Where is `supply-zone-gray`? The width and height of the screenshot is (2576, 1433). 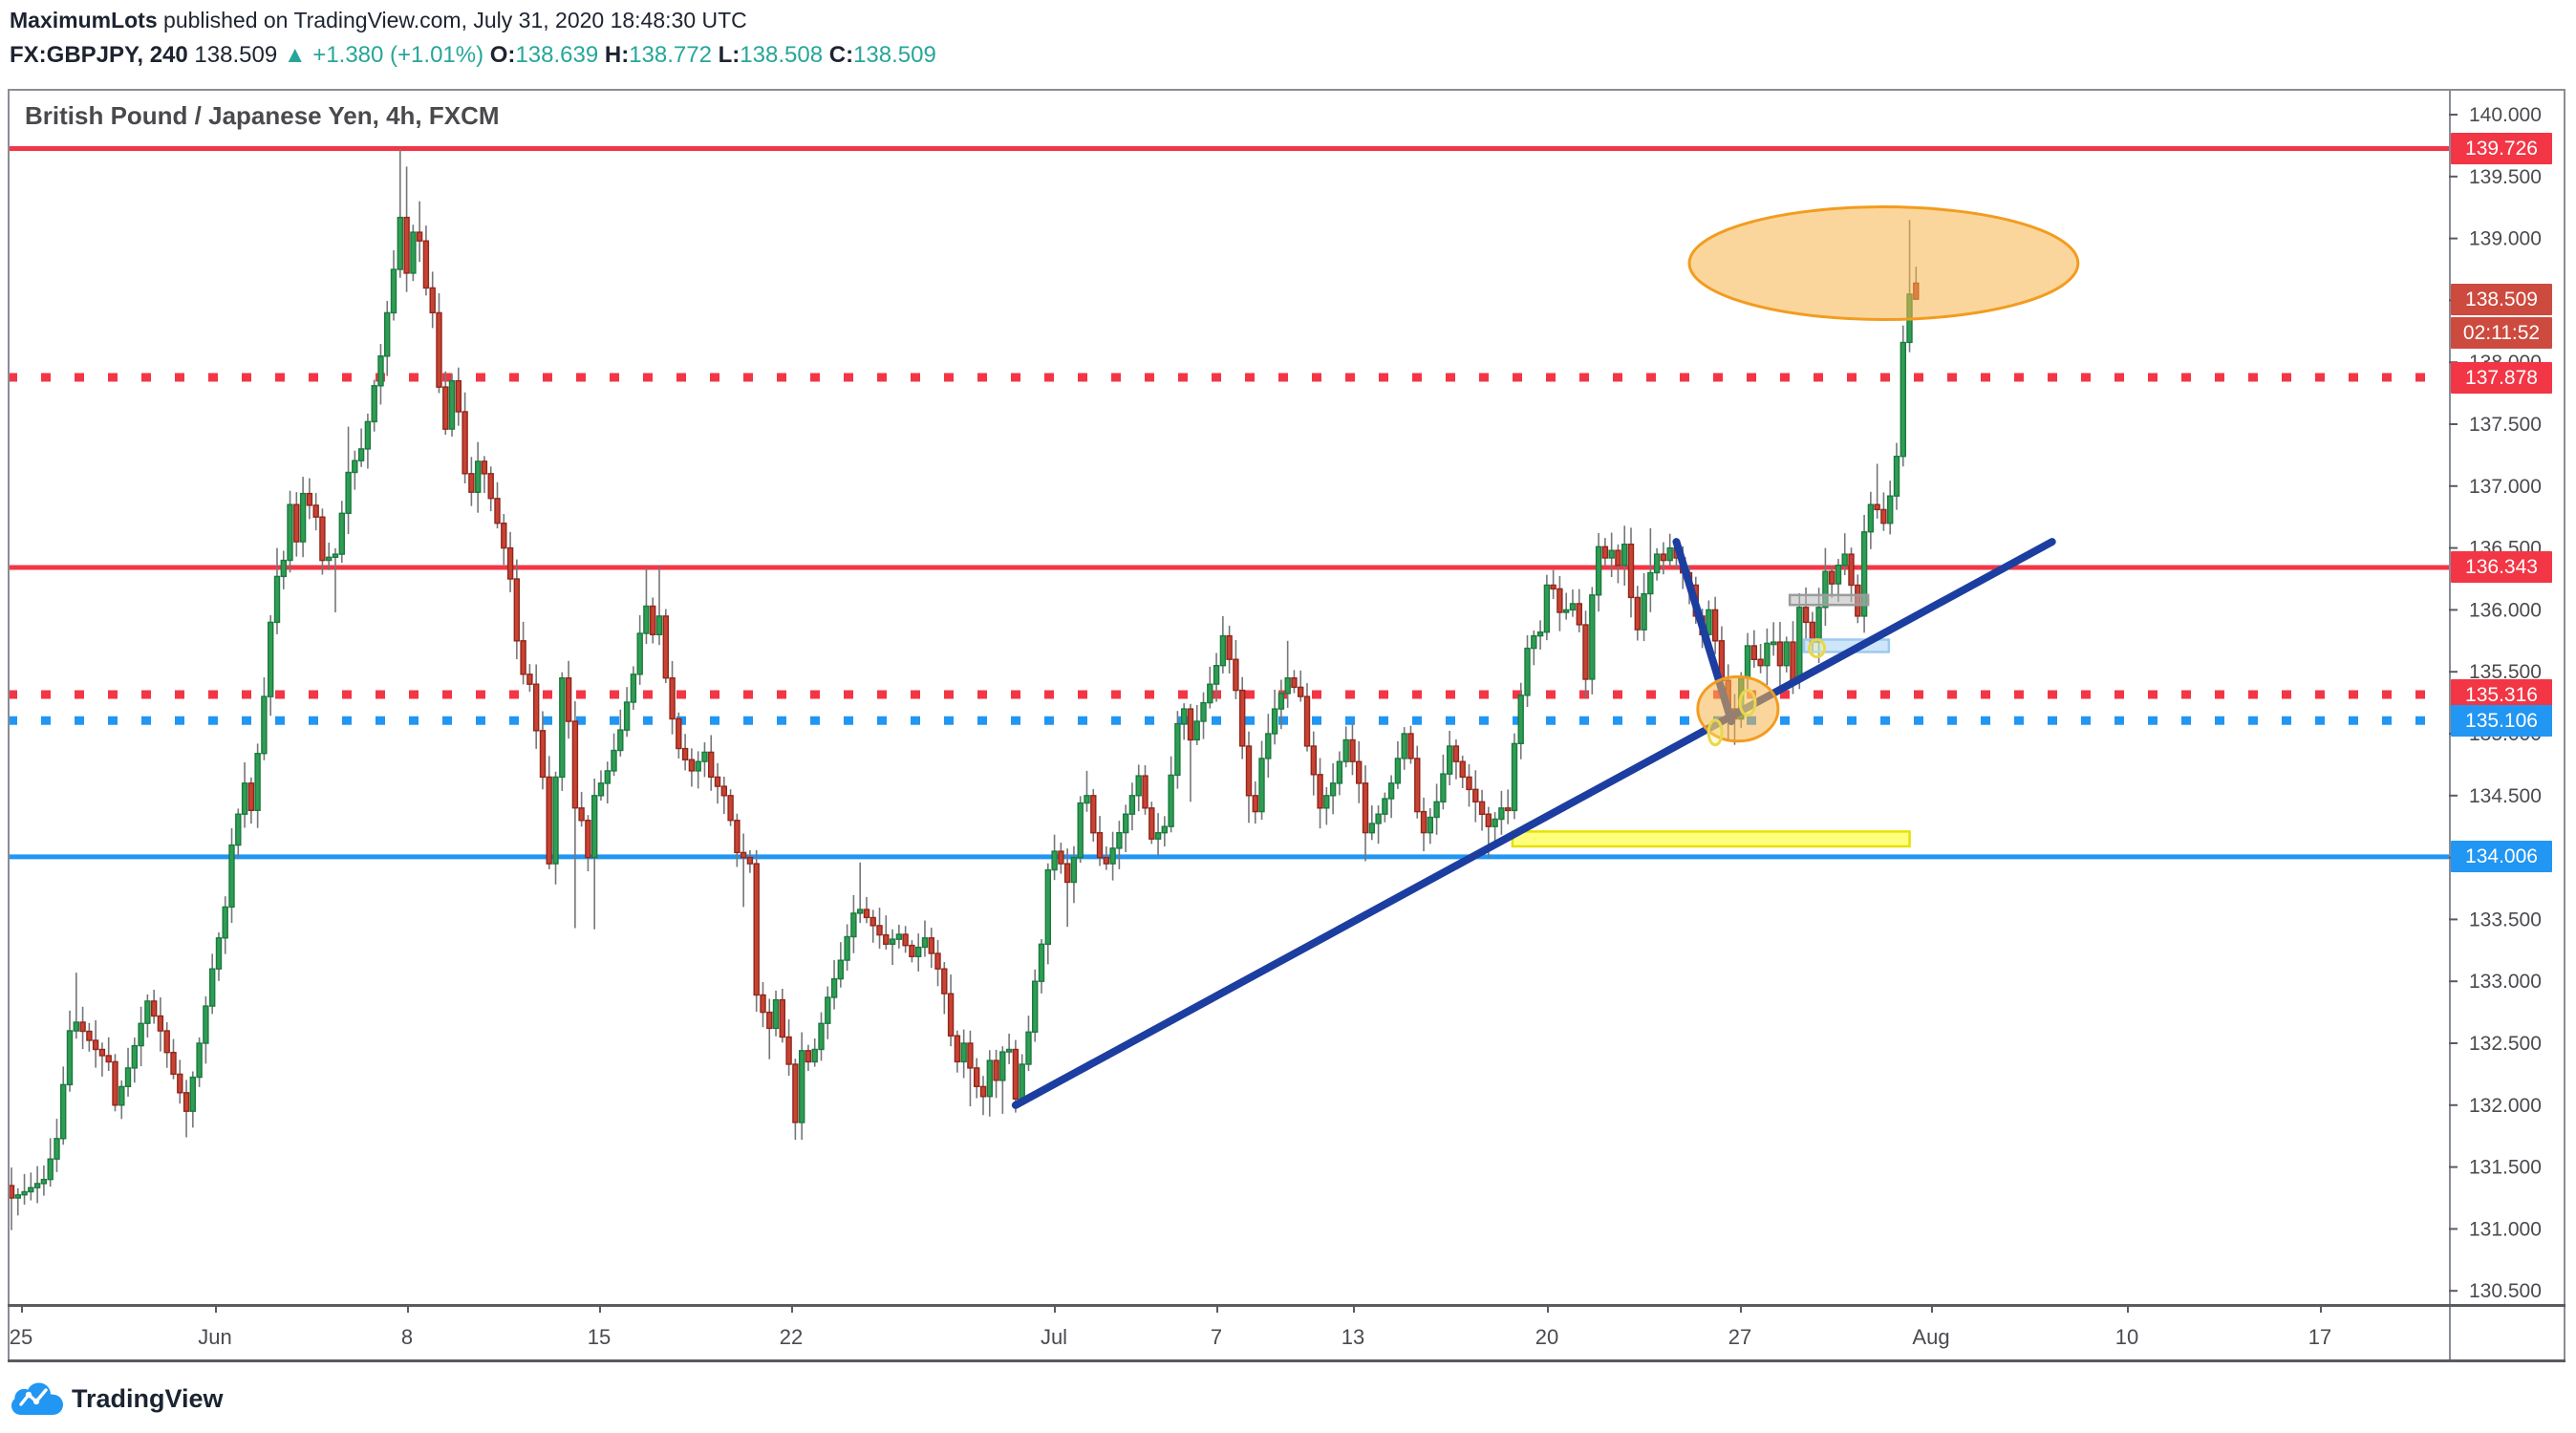 supply-zone-gray is located at coordinates (1829, 600).